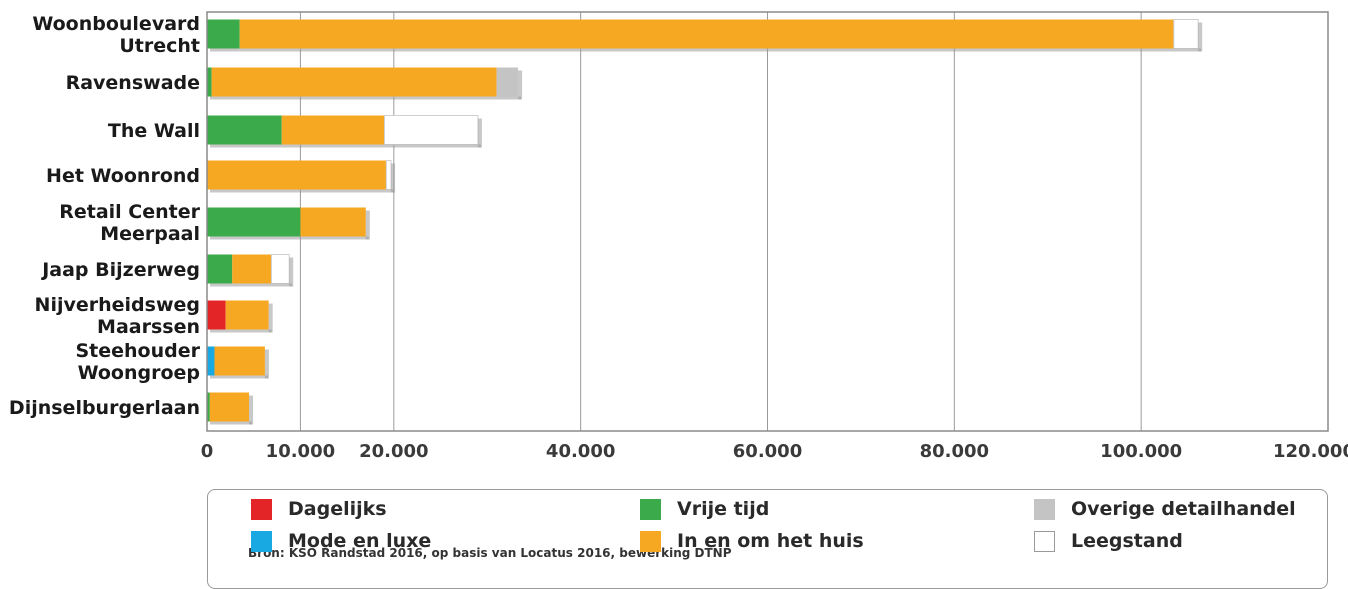 The height and width of the screenshot is (589, 1348). I want to click on legend-item-vrije-tijd: Vrije tijd, so click(704, 509).